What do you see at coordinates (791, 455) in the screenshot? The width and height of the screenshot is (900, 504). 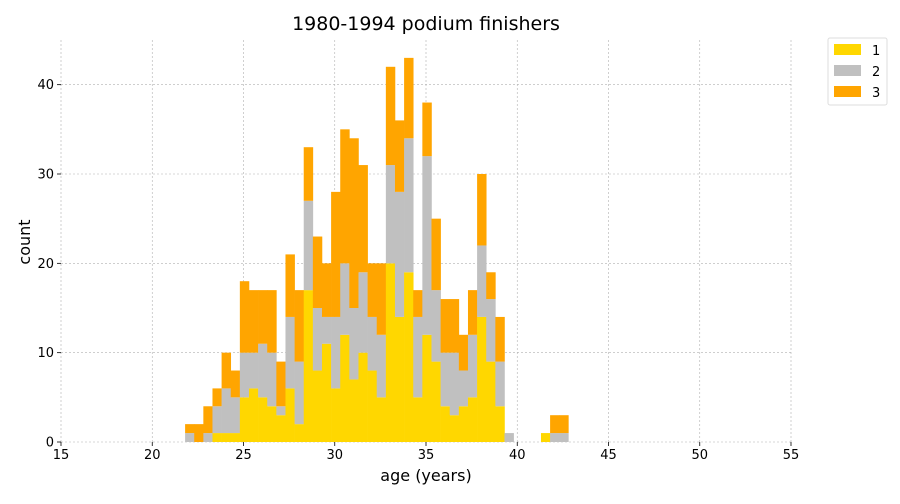 I see `x-tick-label-8: 55` at bounding box center [791, 455].